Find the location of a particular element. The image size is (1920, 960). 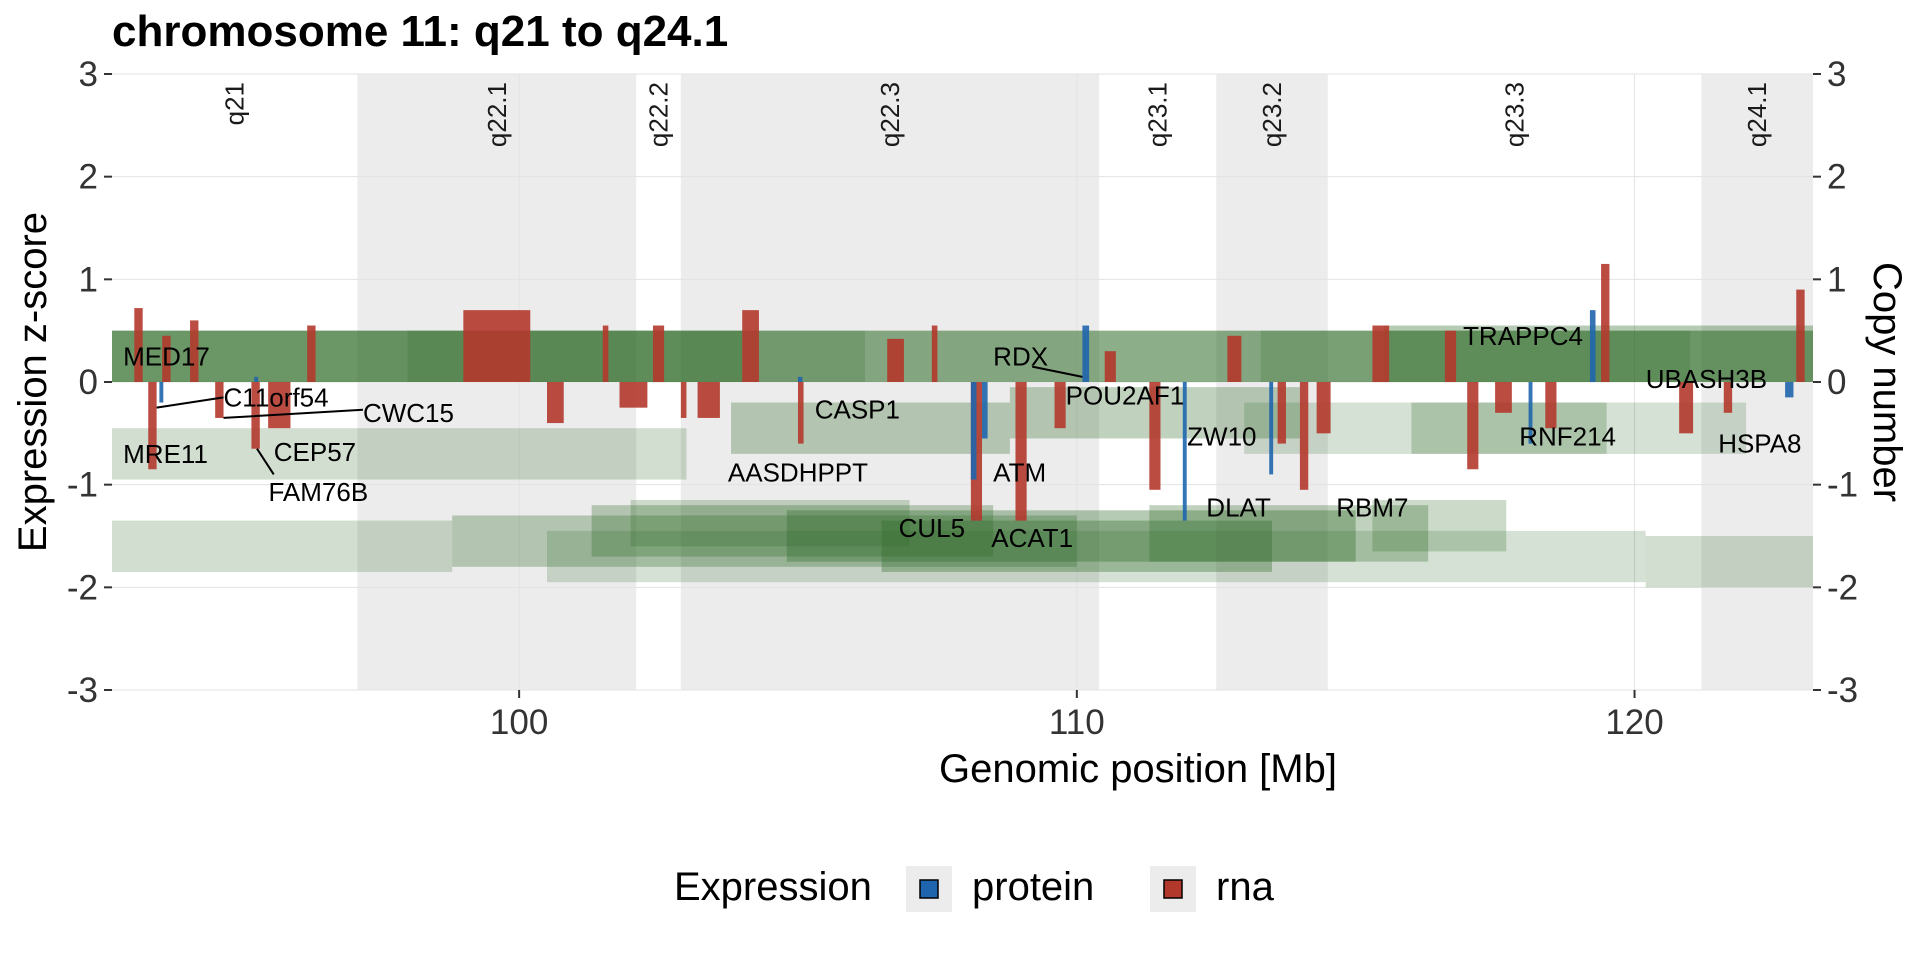

x-tick-label: 110 is located at coordinates (1077, 722).